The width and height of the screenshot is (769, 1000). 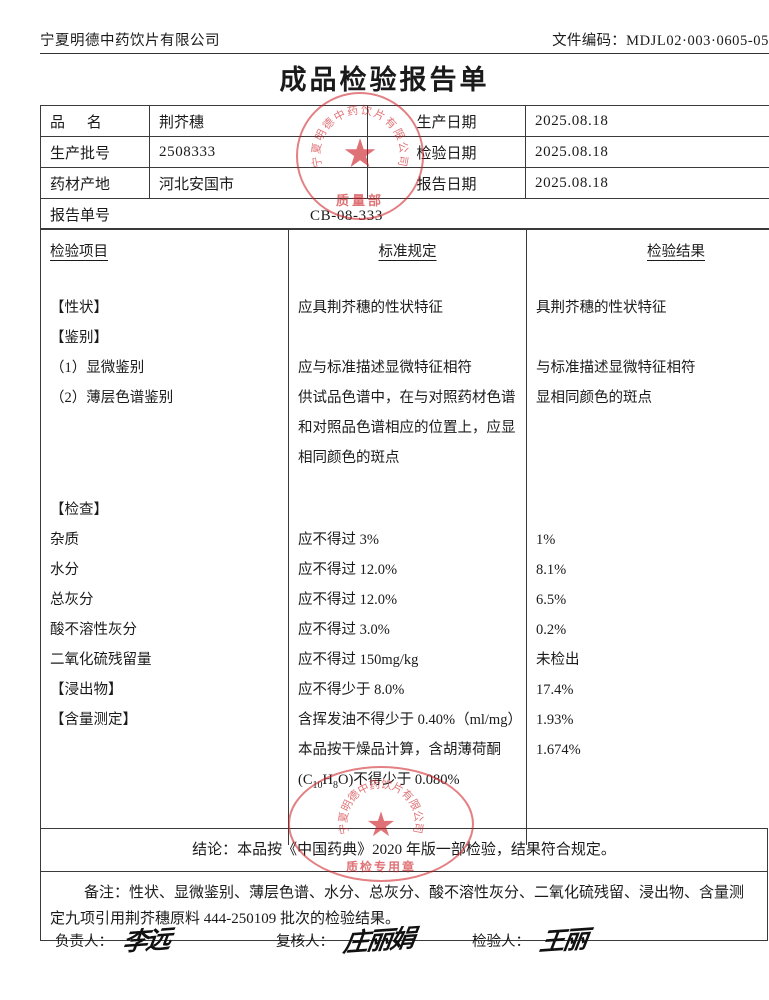 I want to click on signature-group-reviewer: 复核人： 庄丽娟, so click(x=346, y=940).